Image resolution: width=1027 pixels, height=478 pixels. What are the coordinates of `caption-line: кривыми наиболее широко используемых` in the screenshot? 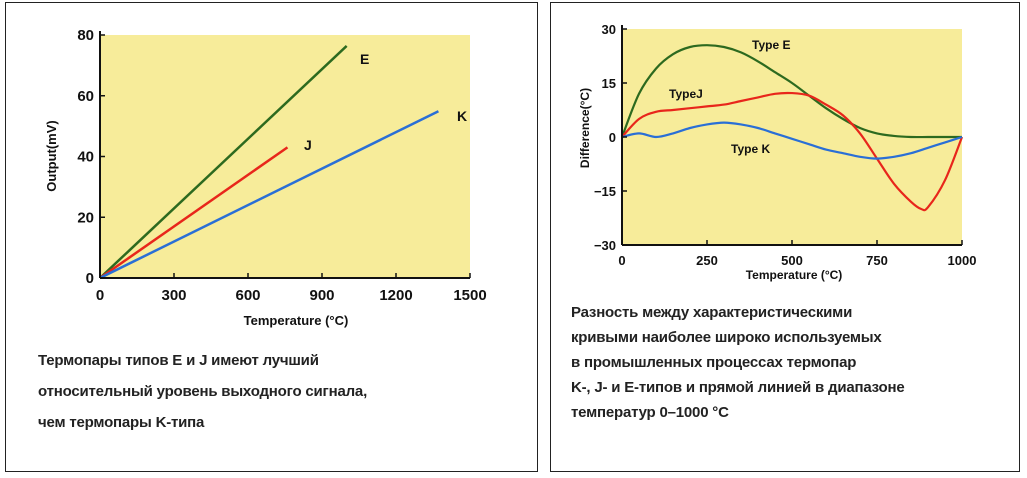 It's located at (726, 337).